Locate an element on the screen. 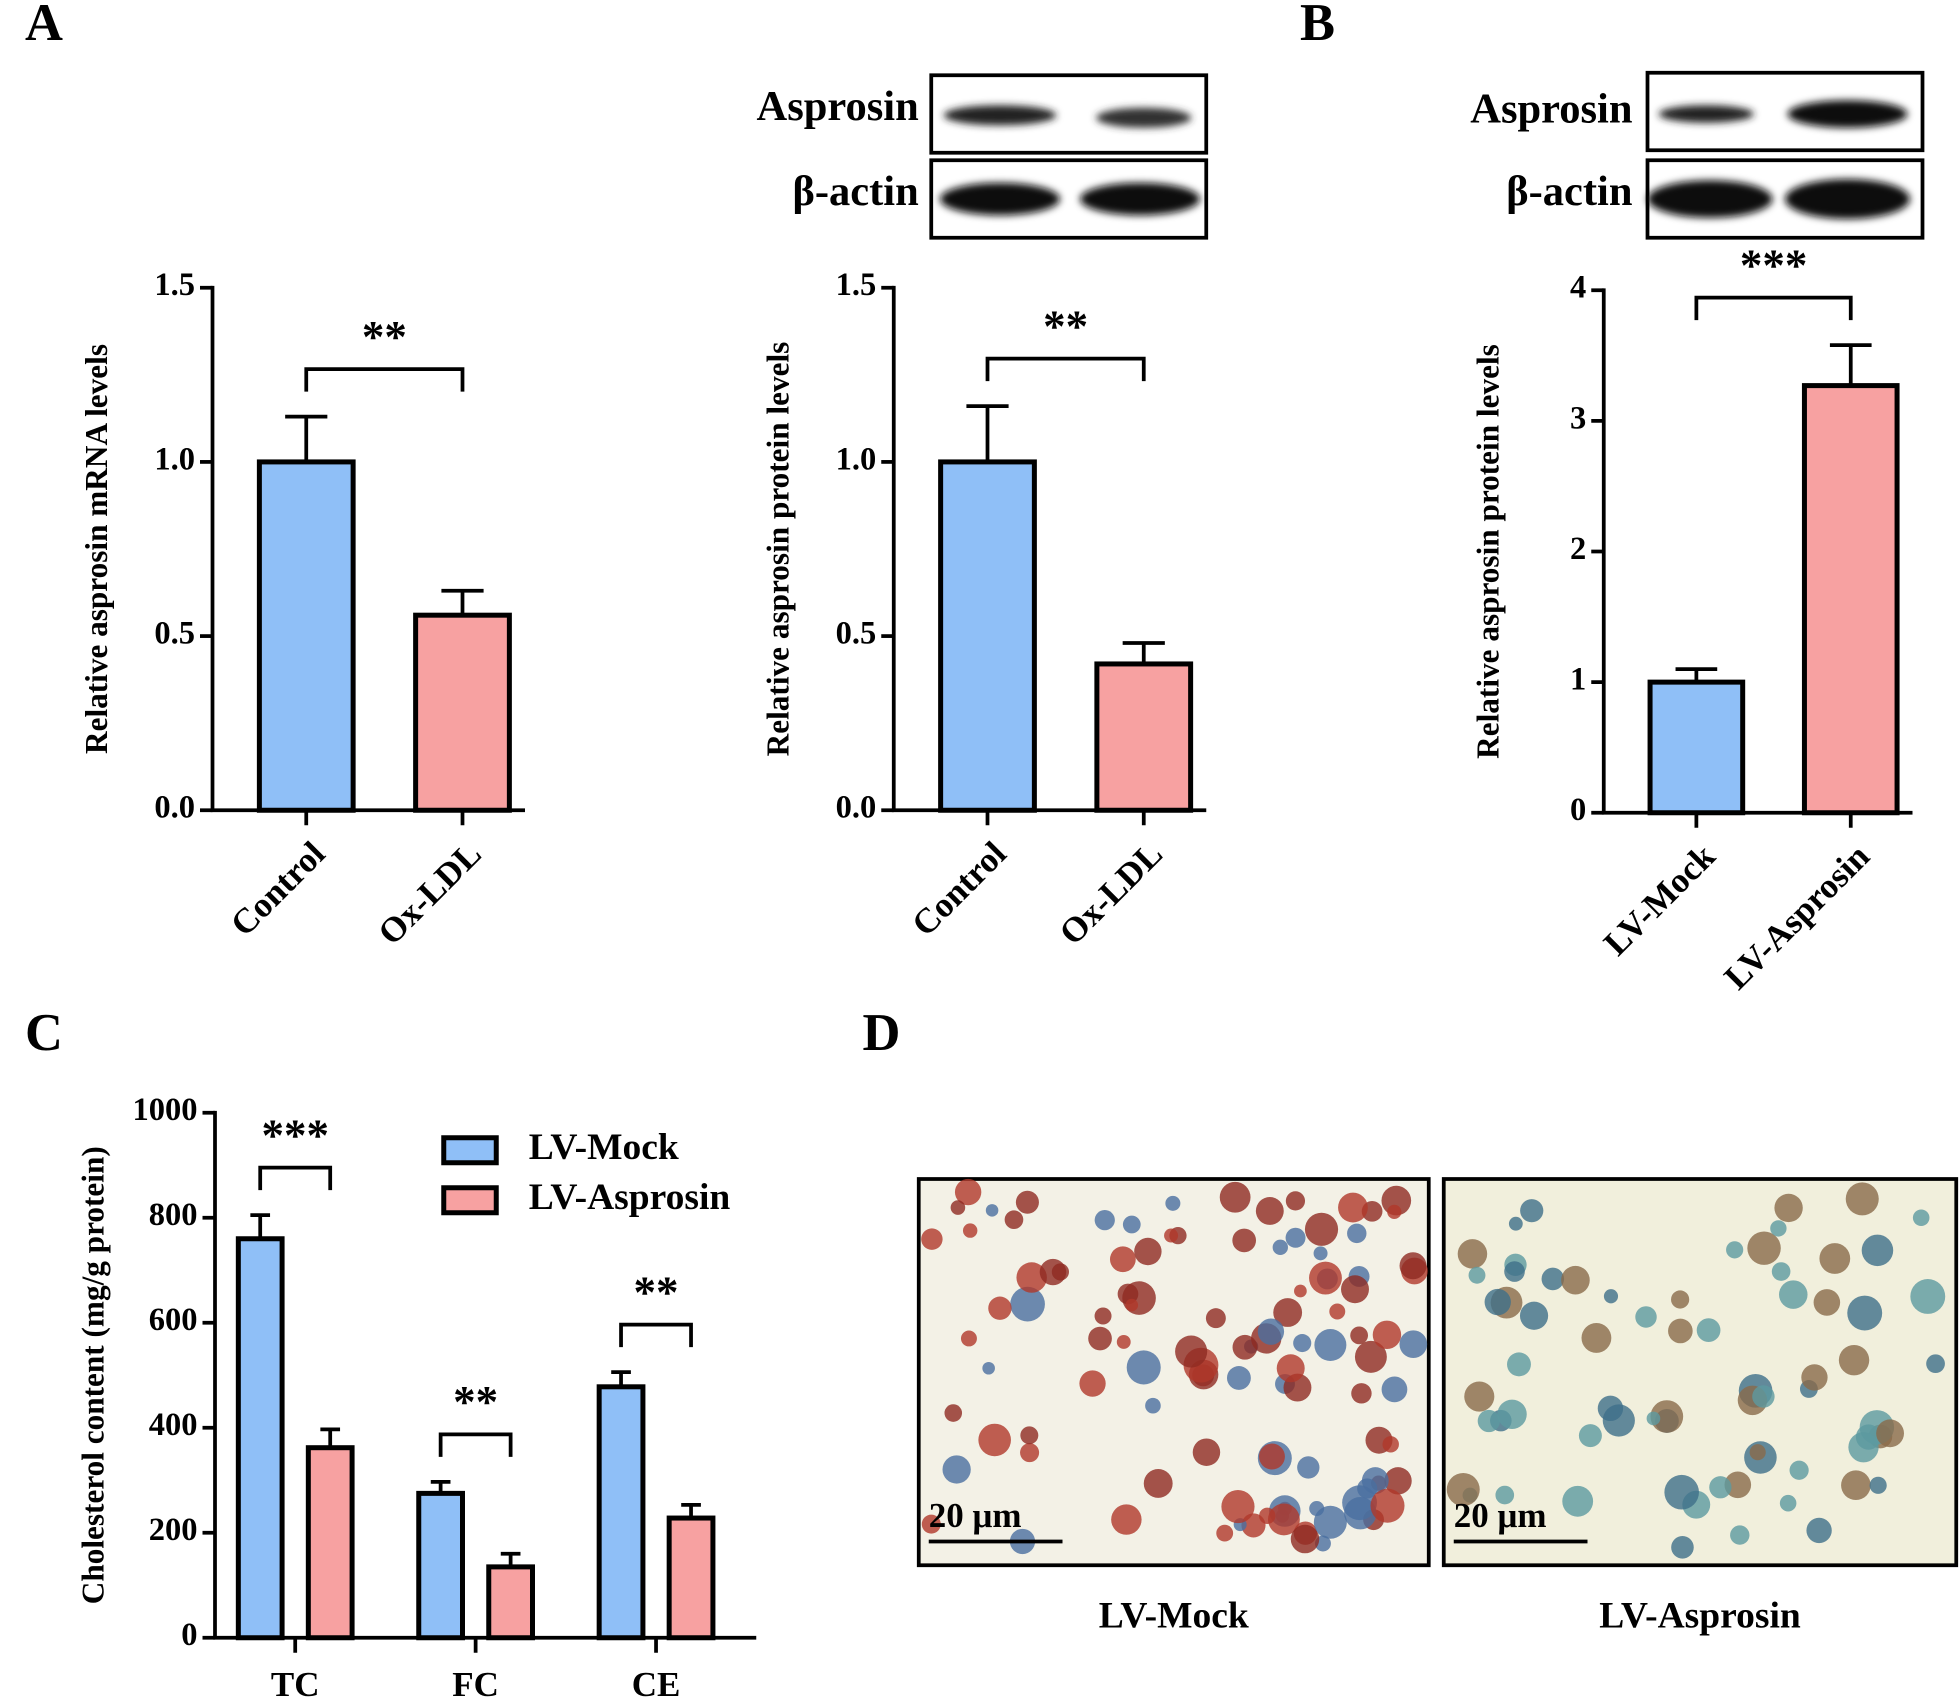 The image size is (1960, 1708). significance-label: *** is located at coordinates (1774, 265).